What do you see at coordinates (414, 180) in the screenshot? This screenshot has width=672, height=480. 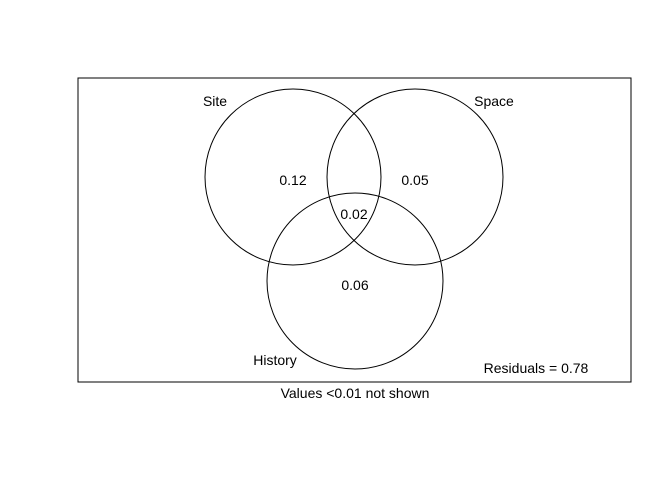 I see `region-value-space-only: 0.05` at bounding box center [414, 180].